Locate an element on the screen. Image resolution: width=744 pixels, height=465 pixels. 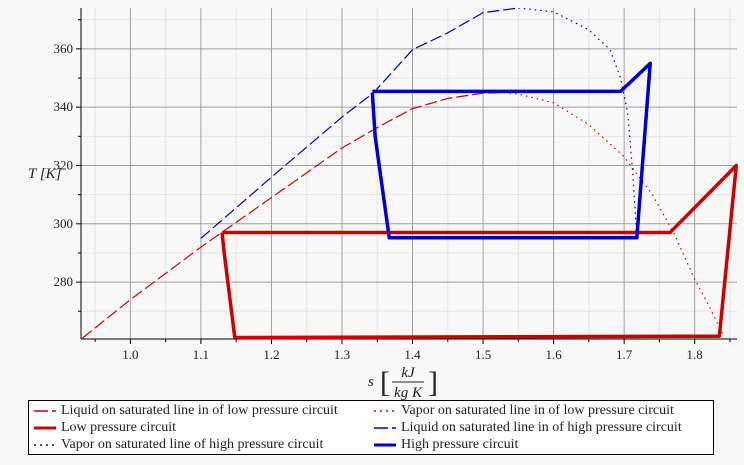
y-tick-label: 320 is located at coordinates (64, 164).